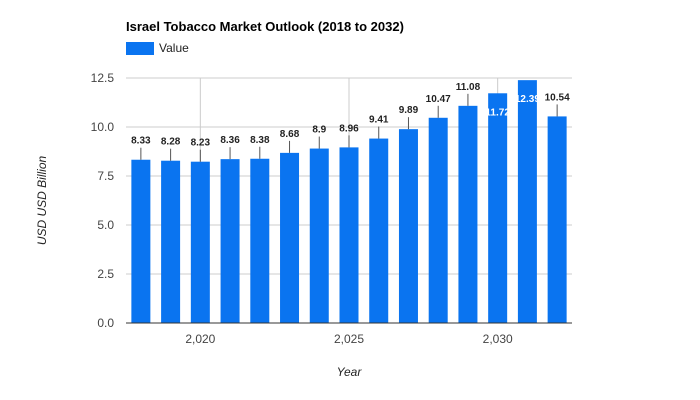 The height and width of the screenshot is (400, 700). Describe the element at coordinates (409, 110) in the screenshot. I see `data-label: 9.89` at that location.